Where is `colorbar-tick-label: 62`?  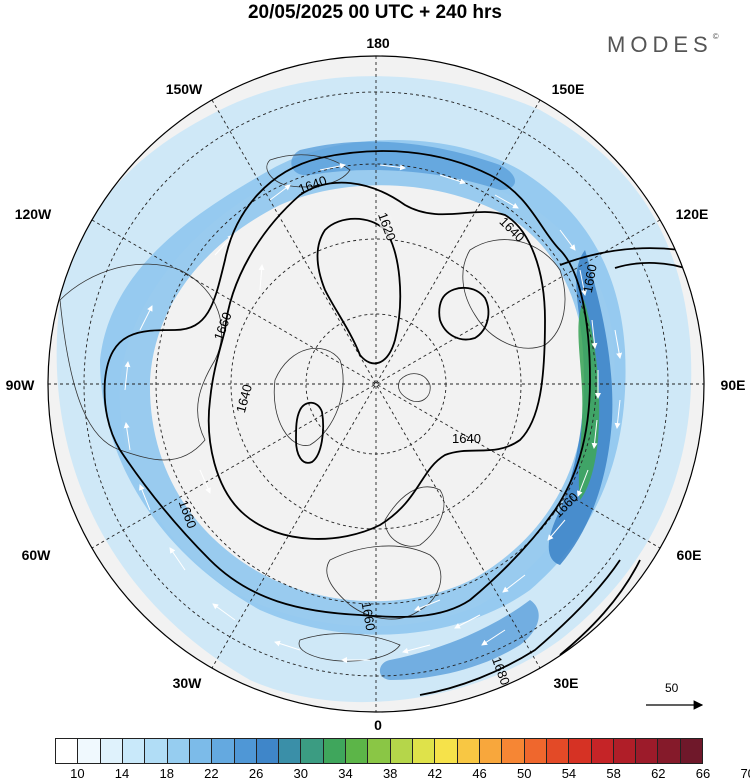
colorbar-tick-label: 62 is located at coordinates (658, 773).